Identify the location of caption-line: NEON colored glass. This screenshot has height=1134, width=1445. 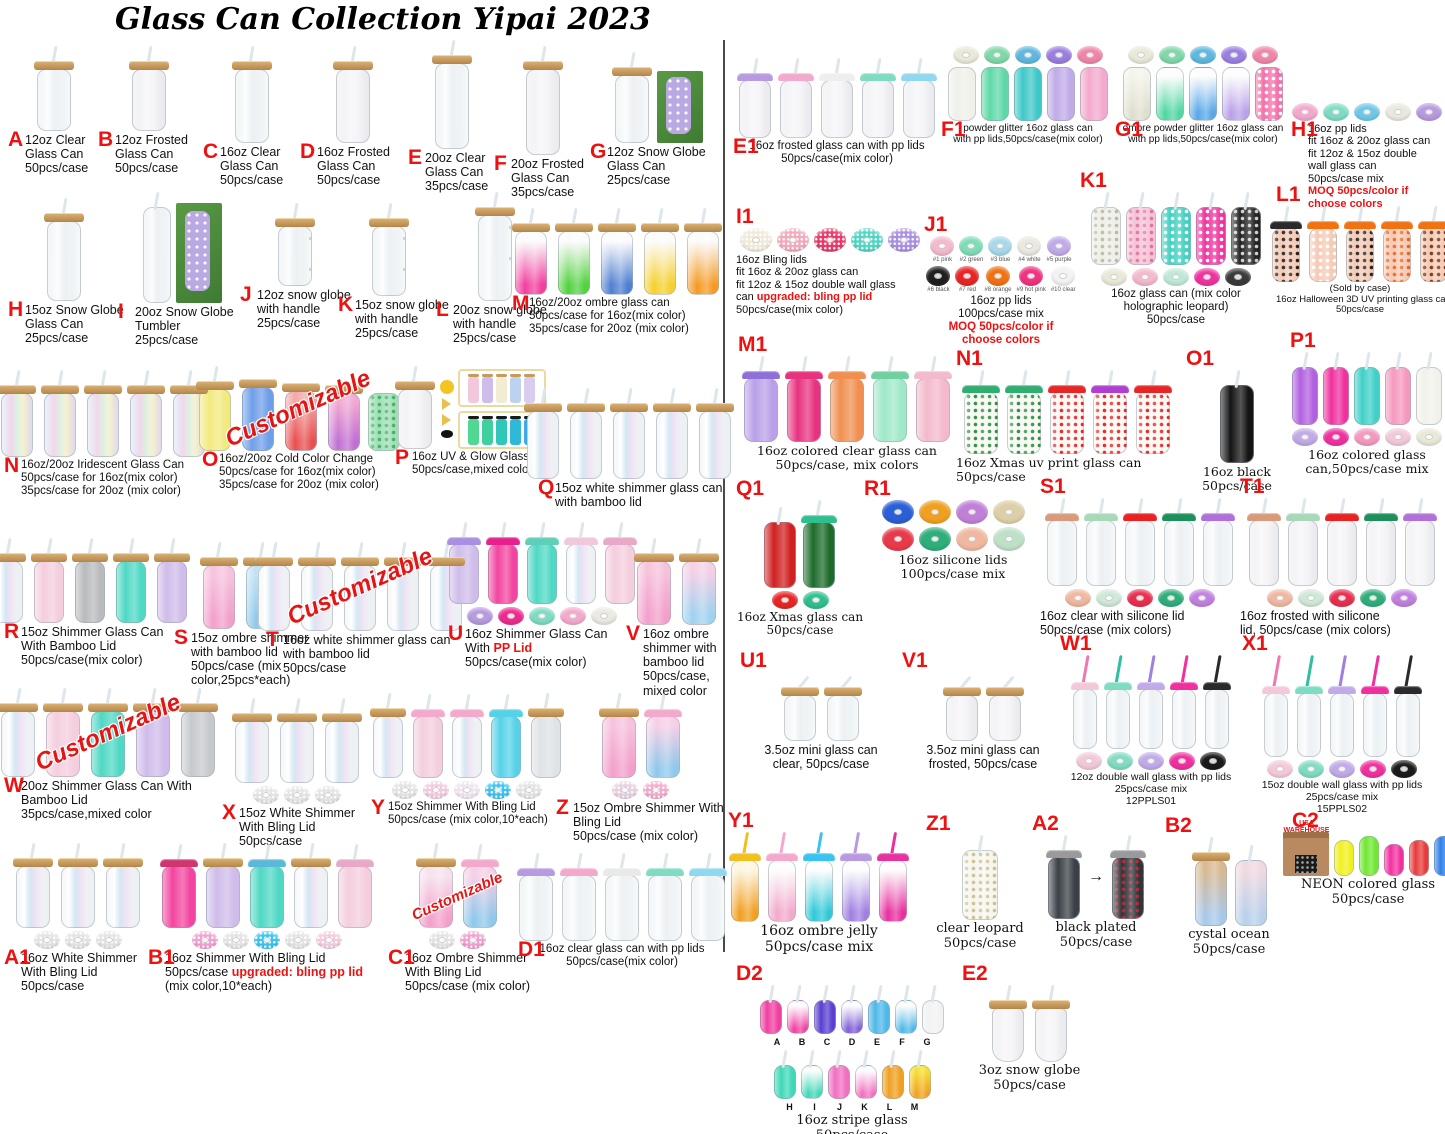
(1368, 884).